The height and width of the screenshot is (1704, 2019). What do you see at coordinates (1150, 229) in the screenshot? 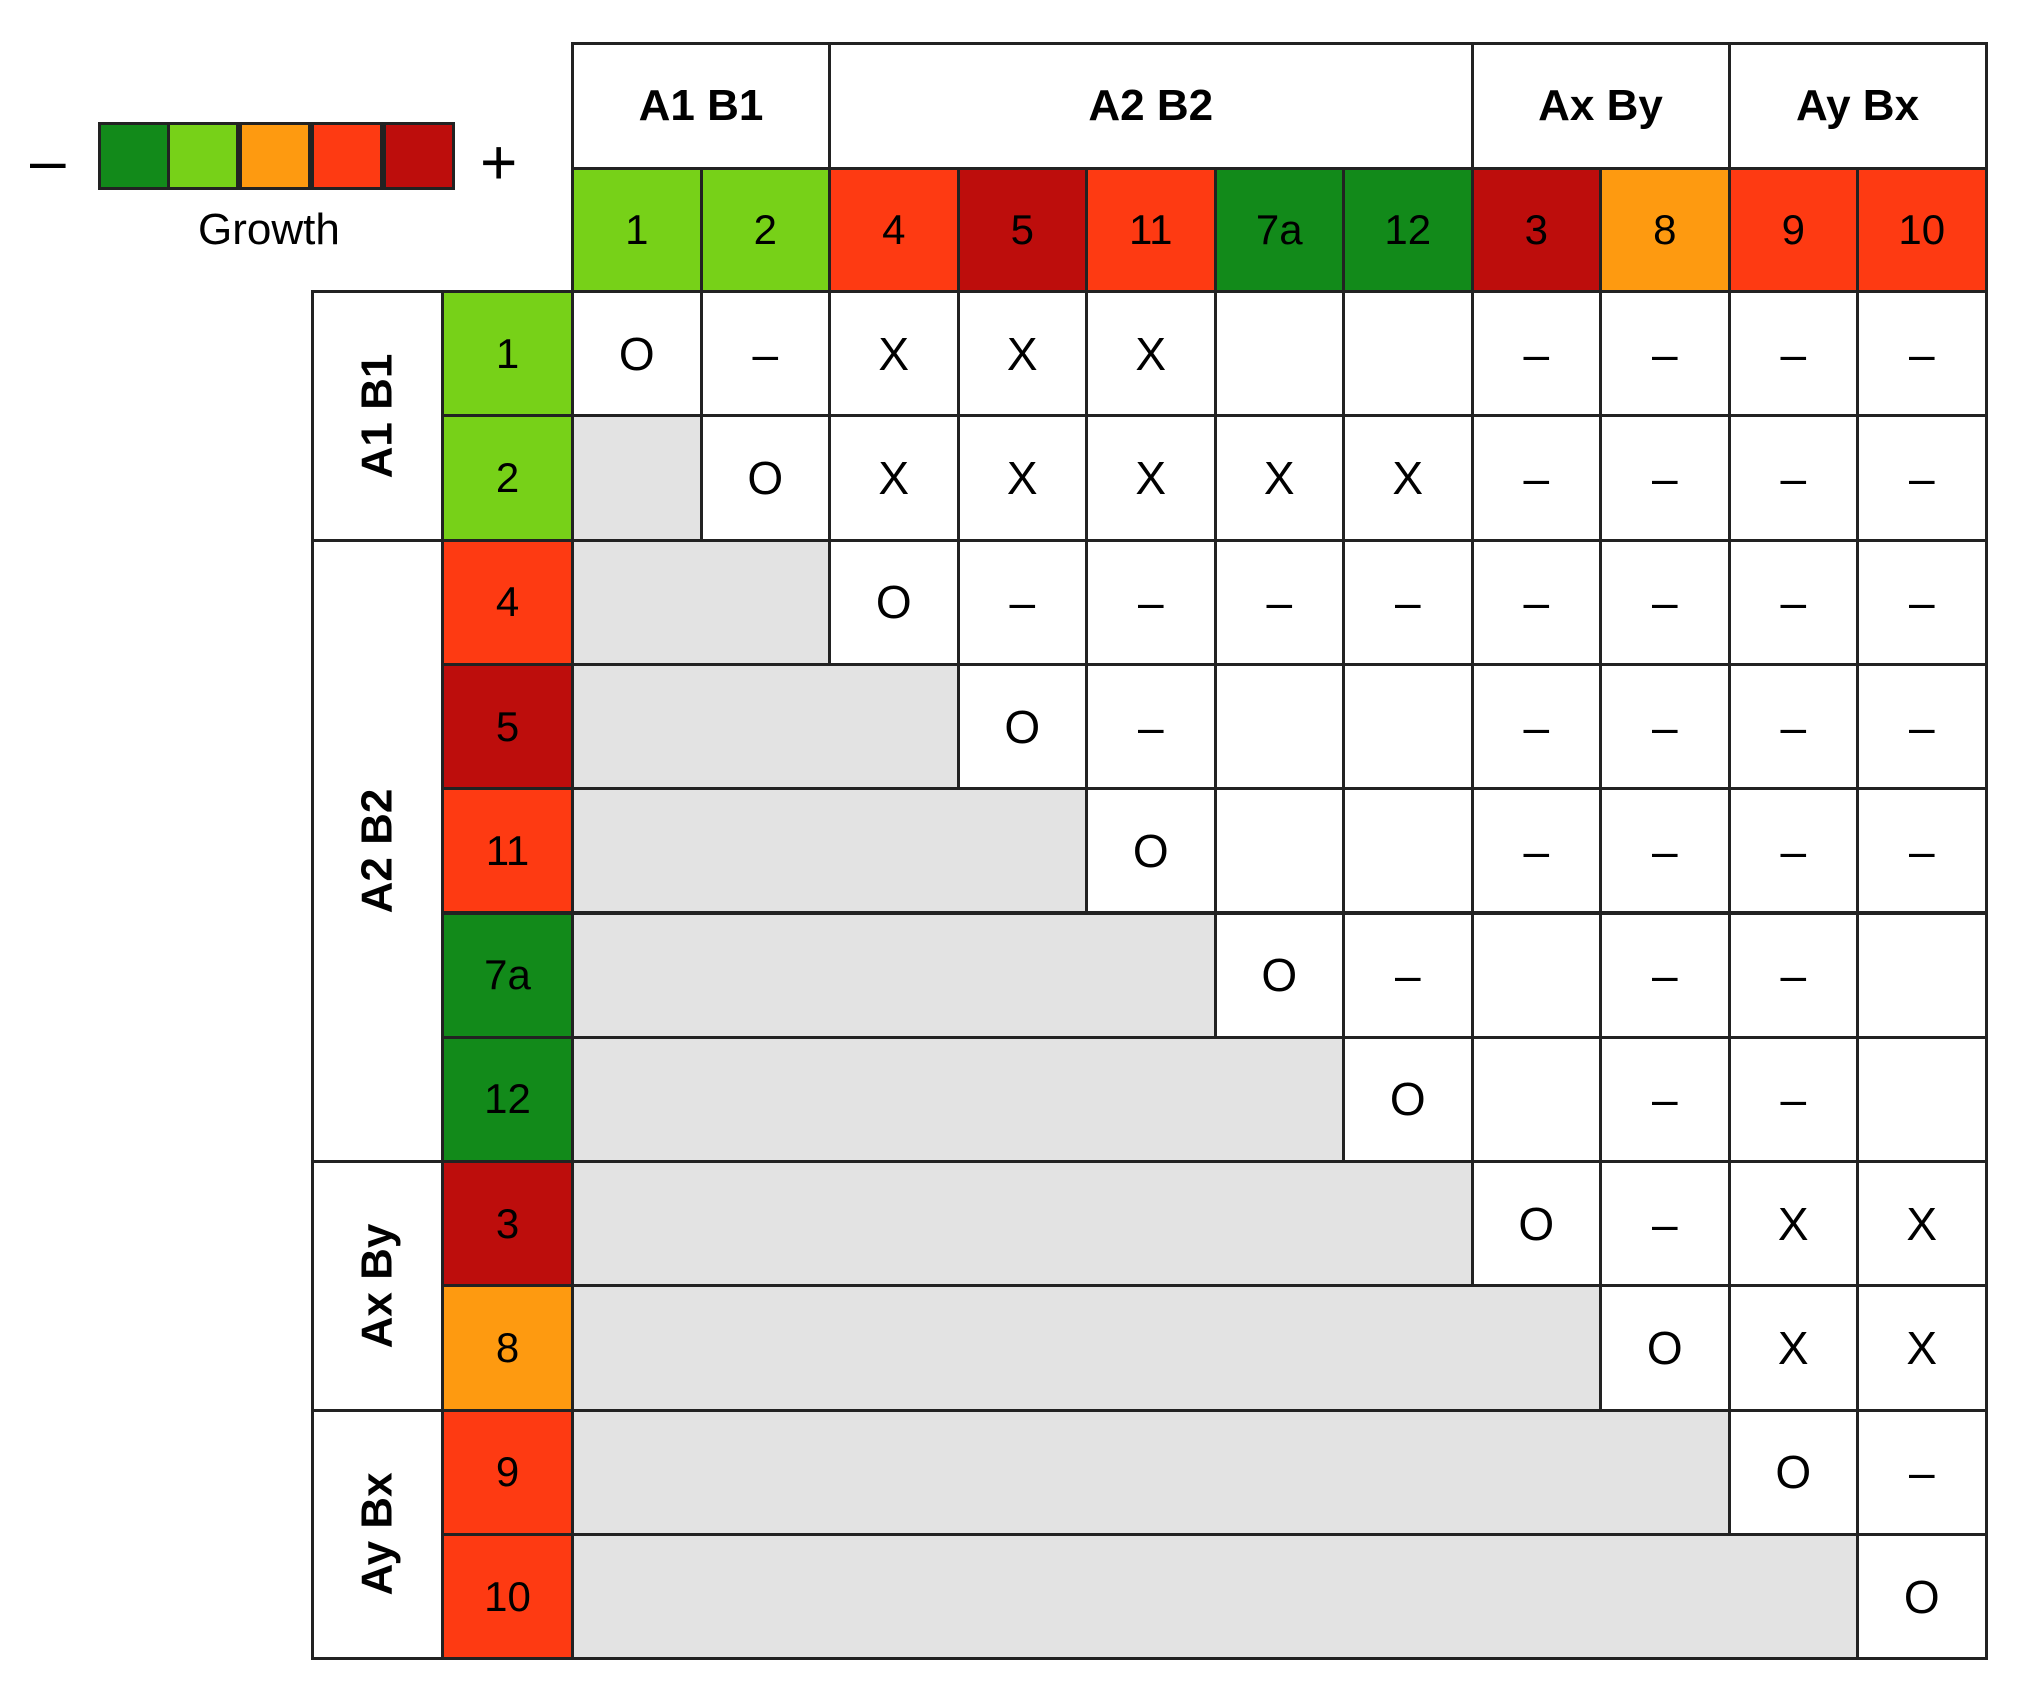
I see `column-strain-label: 11` at bounding box center [1150, 229].